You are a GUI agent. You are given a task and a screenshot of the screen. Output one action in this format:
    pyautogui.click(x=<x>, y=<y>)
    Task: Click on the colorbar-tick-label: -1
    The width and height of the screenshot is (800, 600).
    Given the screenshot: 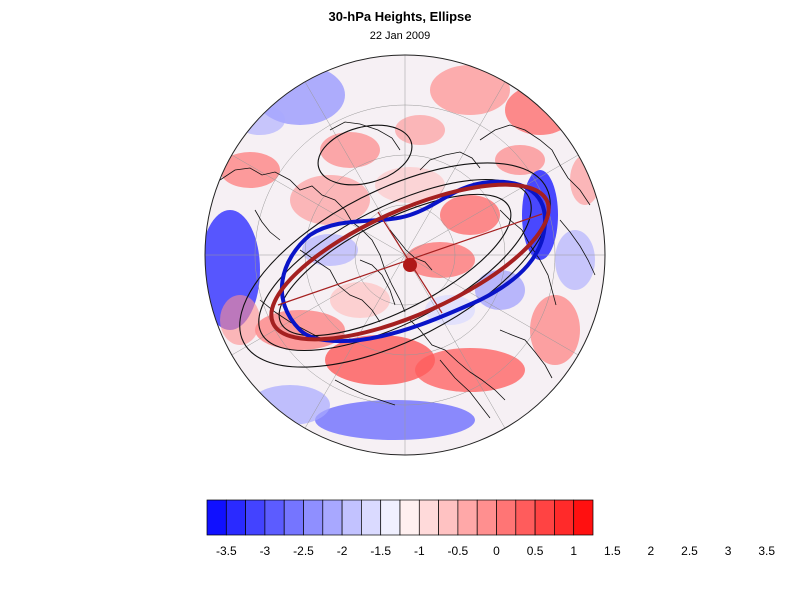 What is the action you would take?
    pyautogui.click(x=419, y=551)
    